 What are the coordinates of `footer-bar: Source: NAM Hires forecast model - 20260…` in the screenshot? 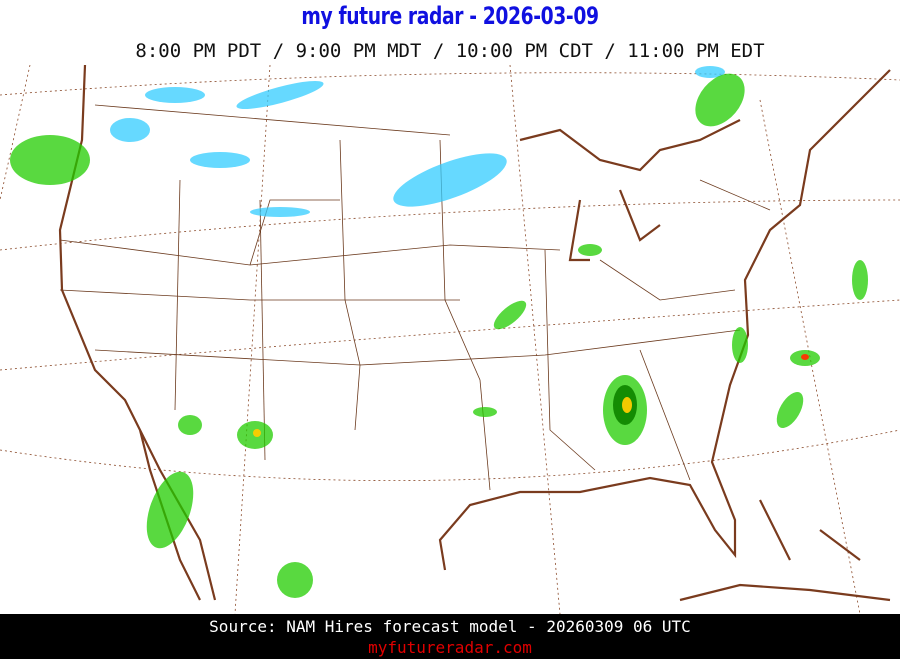 It's located at (450, 636).